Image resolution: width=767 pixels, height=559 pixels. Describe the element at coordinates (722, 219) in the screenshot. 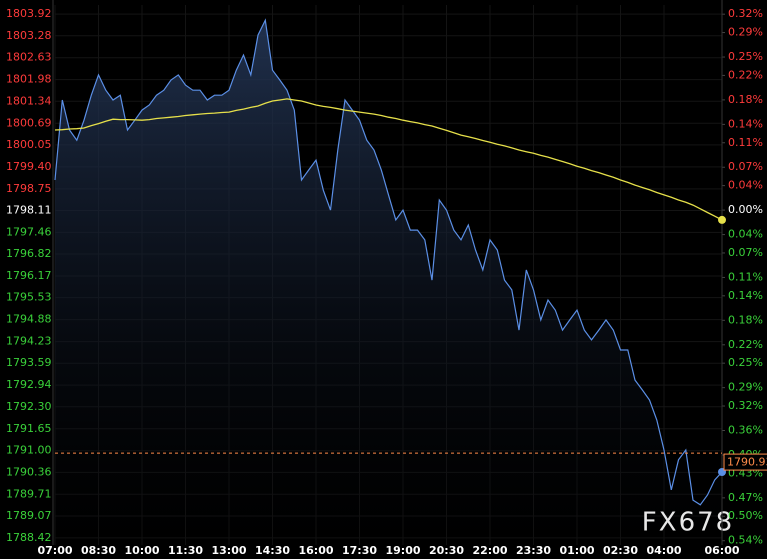

I see `average-last-dot` at that location.